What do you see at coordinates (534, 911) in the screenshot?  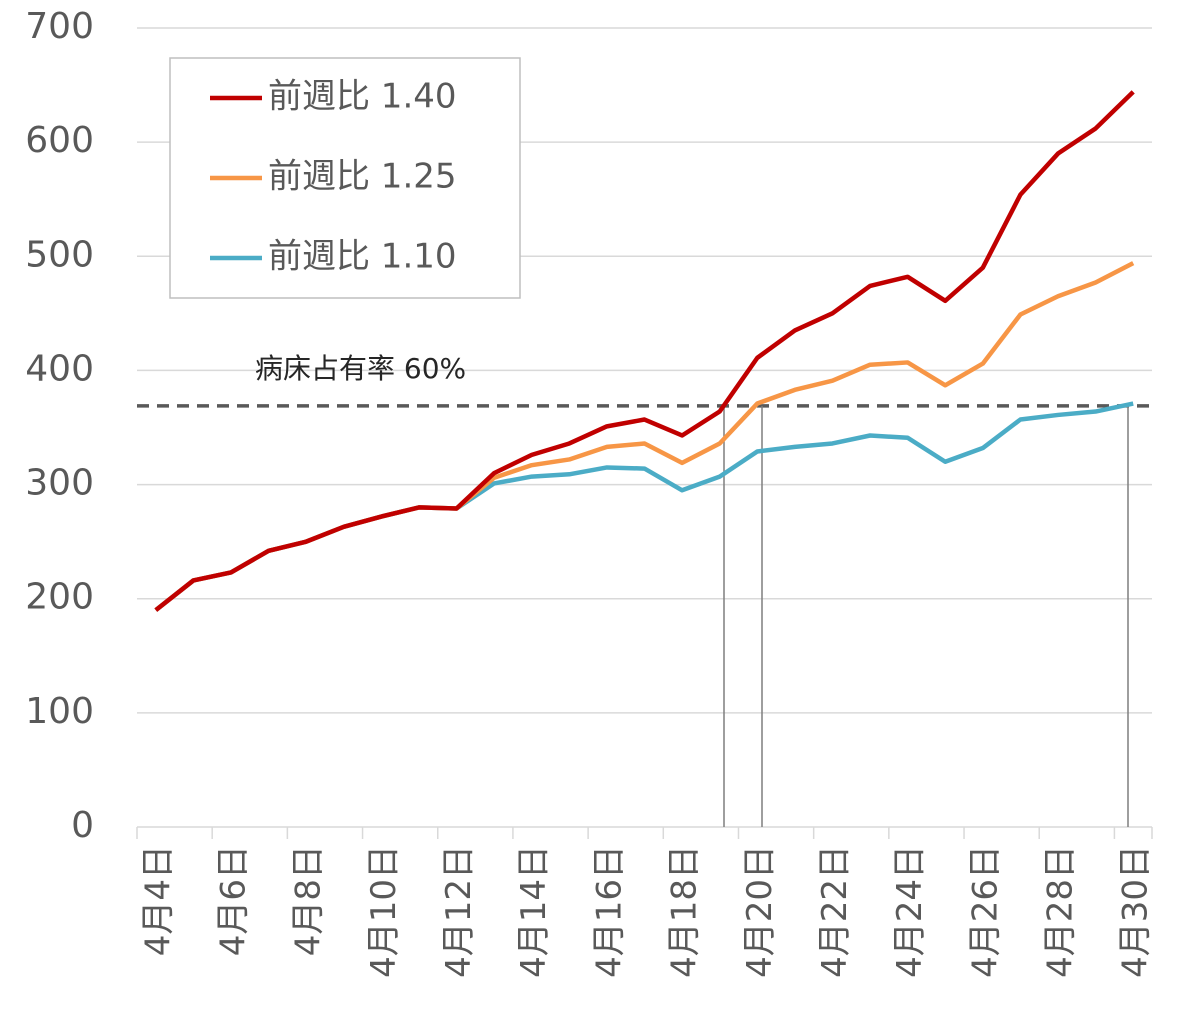 I see `x-tick-label: 4月14日` at bounding box center [534, 911].